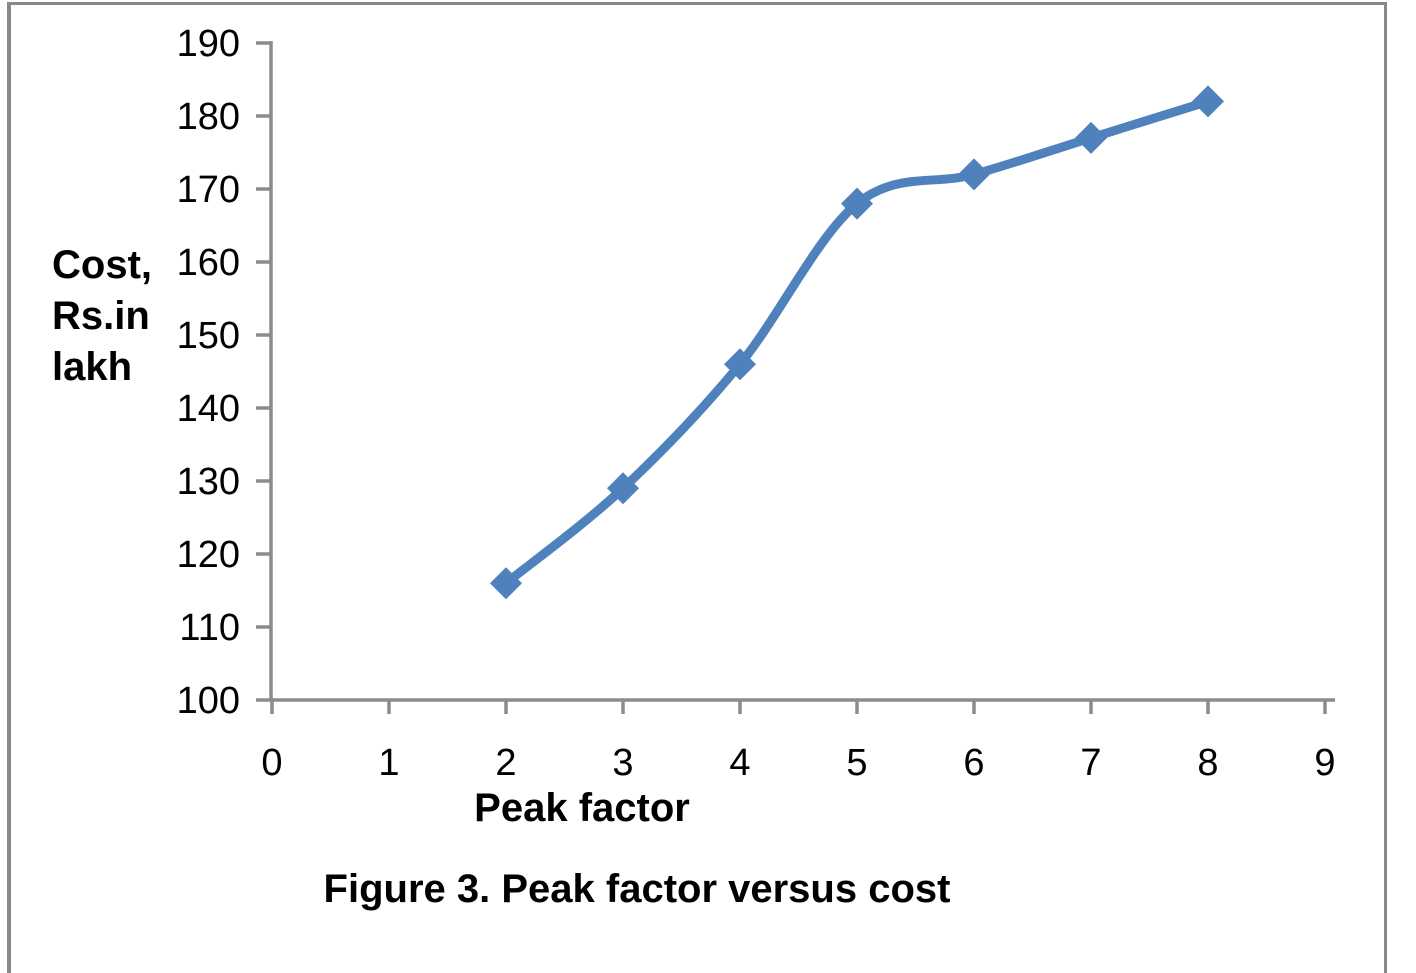  I want to click on y-tick-label: 140, so click(208, 409).